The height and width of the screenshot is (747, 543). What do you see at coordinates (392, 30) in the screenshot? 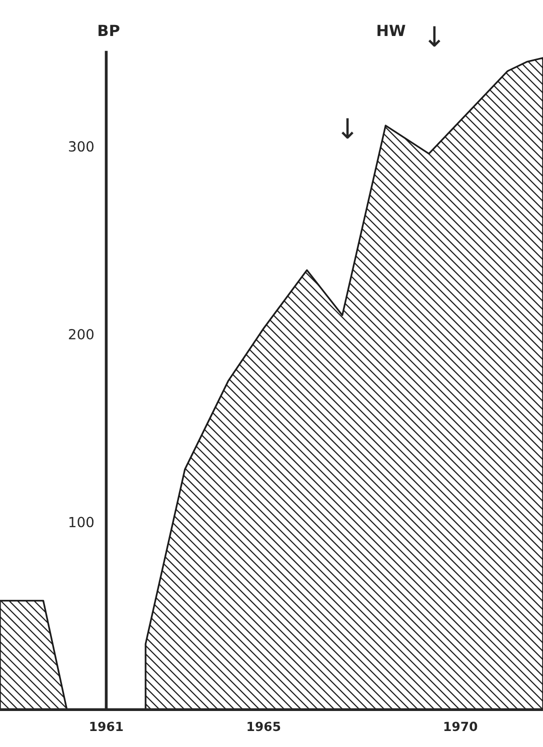
I see `text: HW` at bounding box center [392, 30].